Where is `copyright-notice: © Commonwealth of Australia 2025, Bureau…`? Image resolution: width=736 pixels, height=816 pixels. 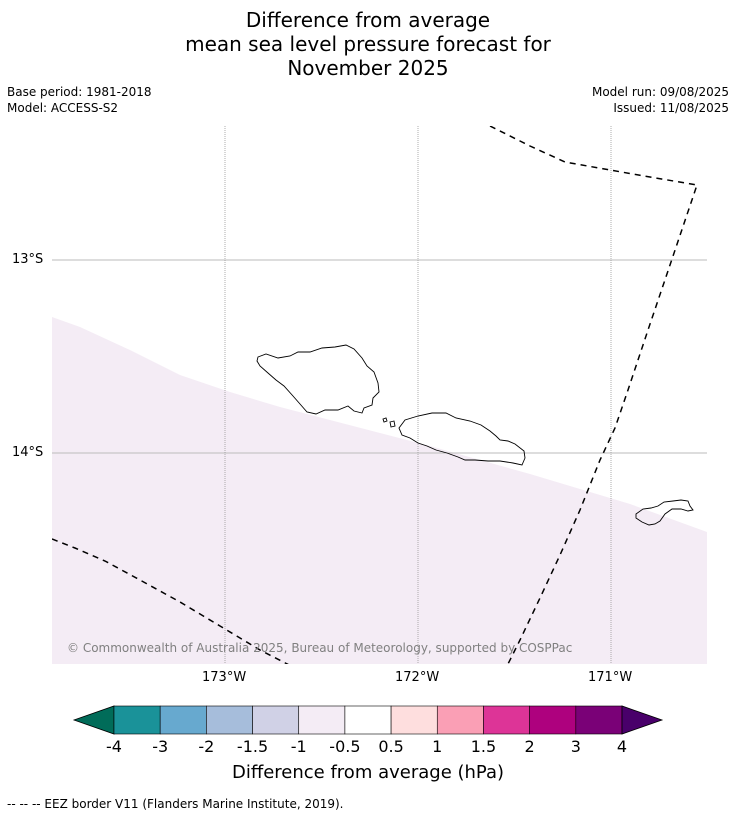 copyright-notice: © Commonwealth of Australia 2025, Bureau… is located at coordinates (320, 648).